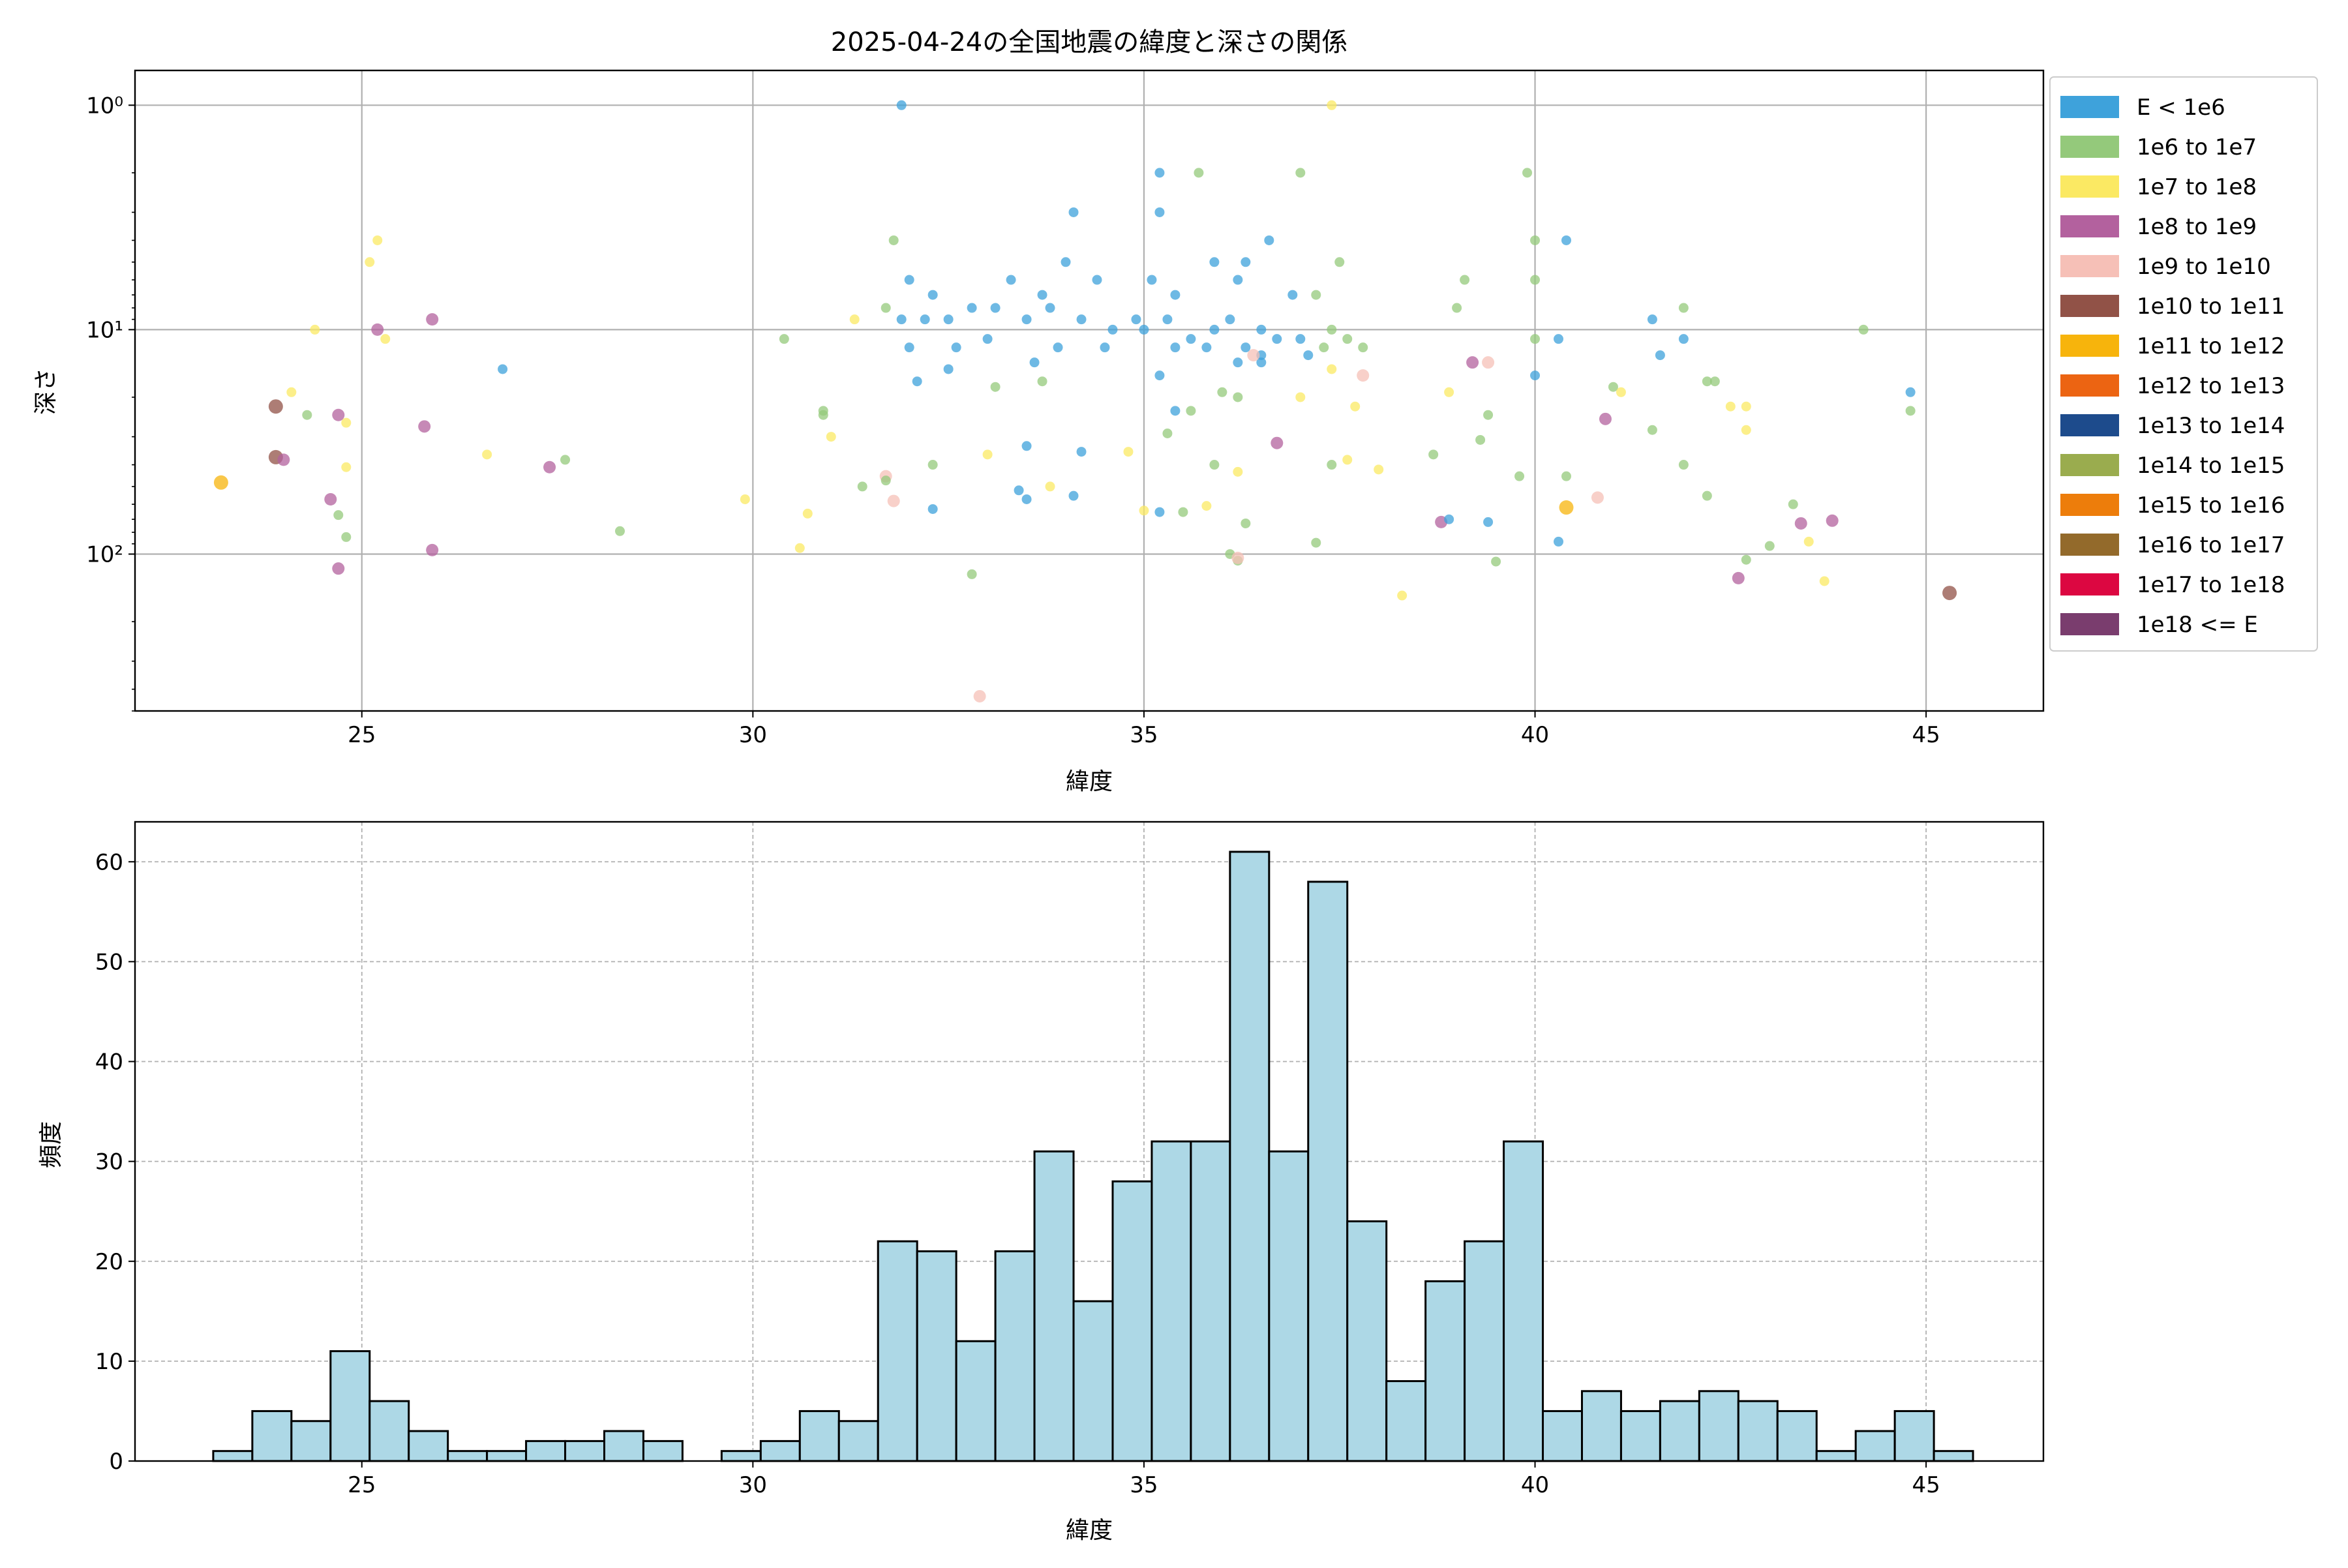  What do you see at coordinates (2211, 505) in the screenshot?
I see `legend-label: 1e15 to 1e16` at bounding box center [2211, 505].